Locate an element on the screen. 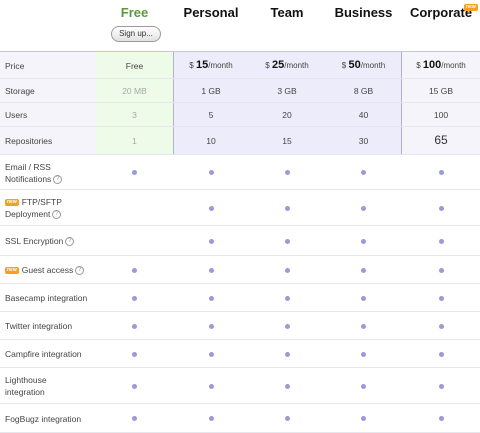 The width and height of the screenshot is (480, 433). plan-name-team: Team is located at coordinates (287, 12).